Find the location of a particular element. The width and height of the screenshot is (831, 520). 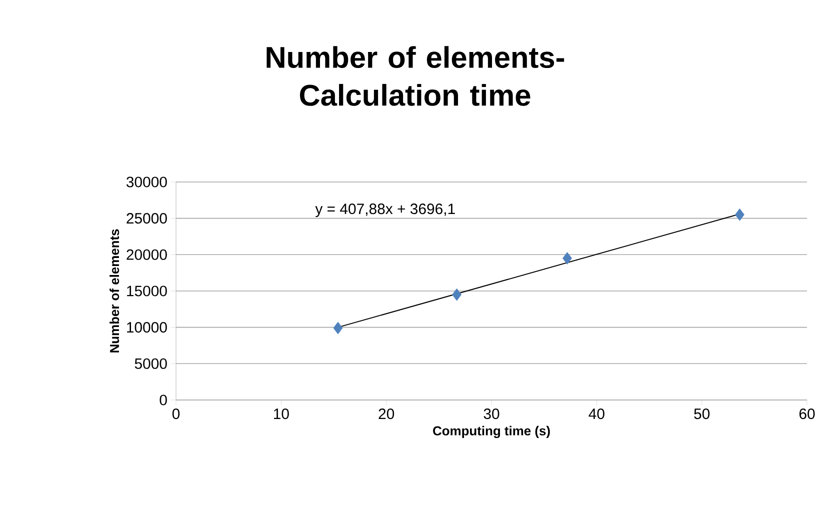

annotation: y = 407,88x + 3696,1 is located at coordinates (385, 211).